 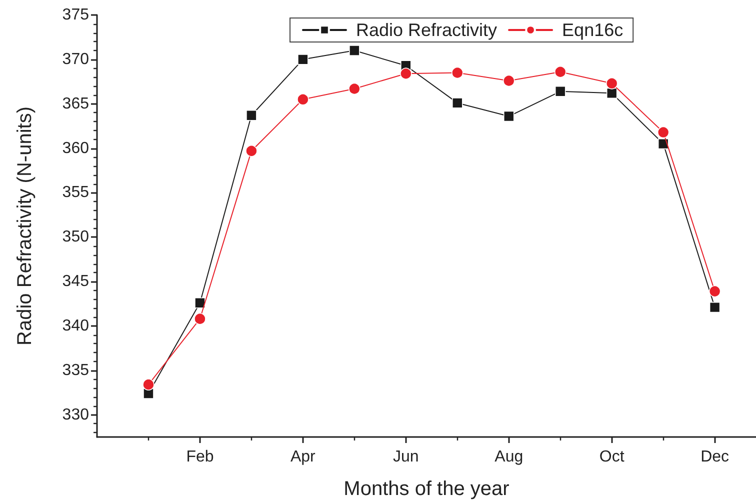 I want to click on y-tick-label: 375, so click(x=76, y=15).